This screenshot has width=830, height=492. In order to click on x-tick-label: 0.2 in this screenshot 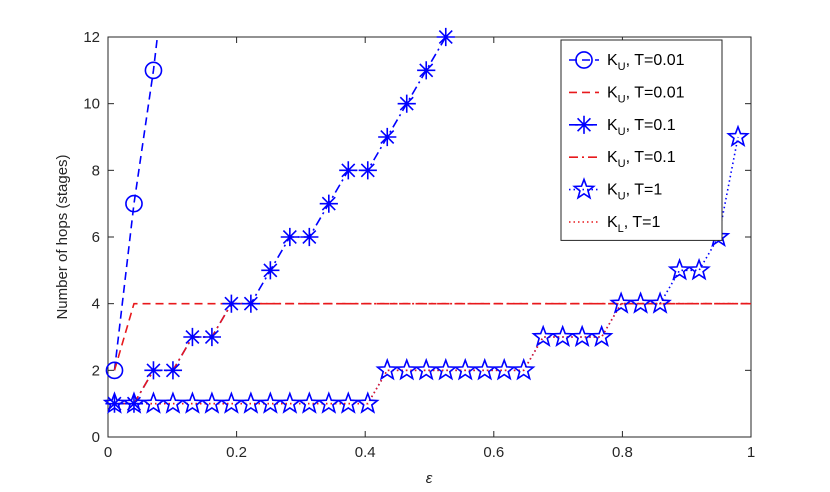, I will do `click(236, 452)`.